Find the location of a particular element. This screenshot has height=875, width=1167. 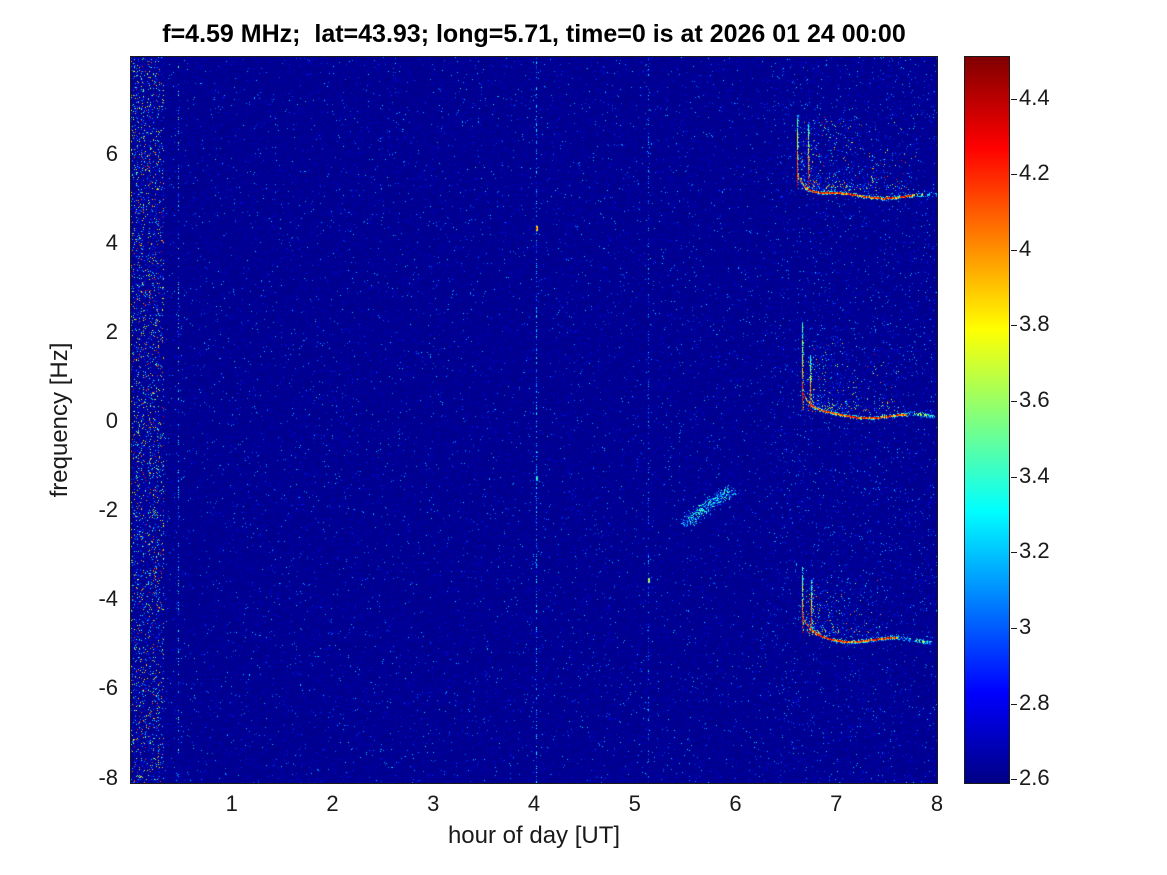

y-tick-label: 6 is located at coordinates (111, 153).